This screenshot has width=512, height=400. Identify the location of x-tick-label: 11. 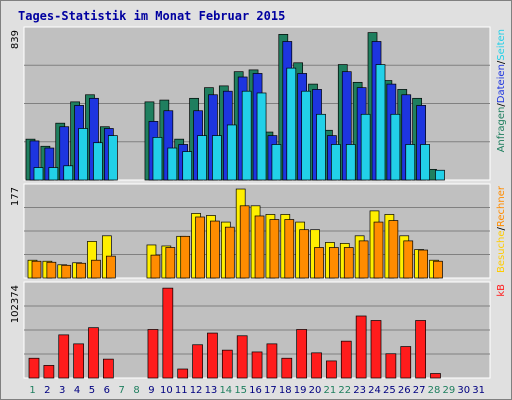
(181, 390).